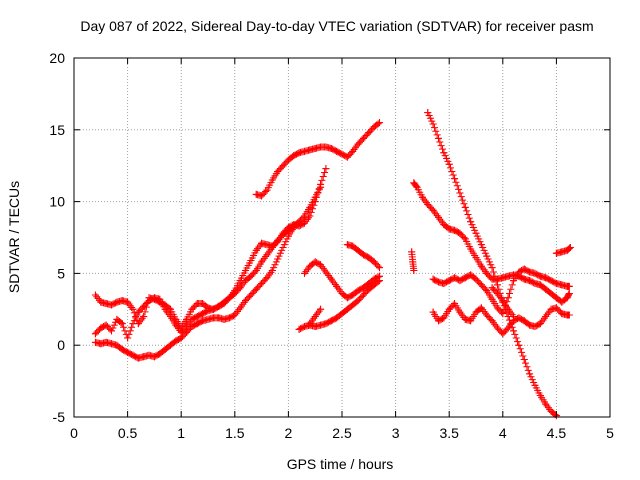  I want to click on x-tick-label: 1.5, so click(235, 433).